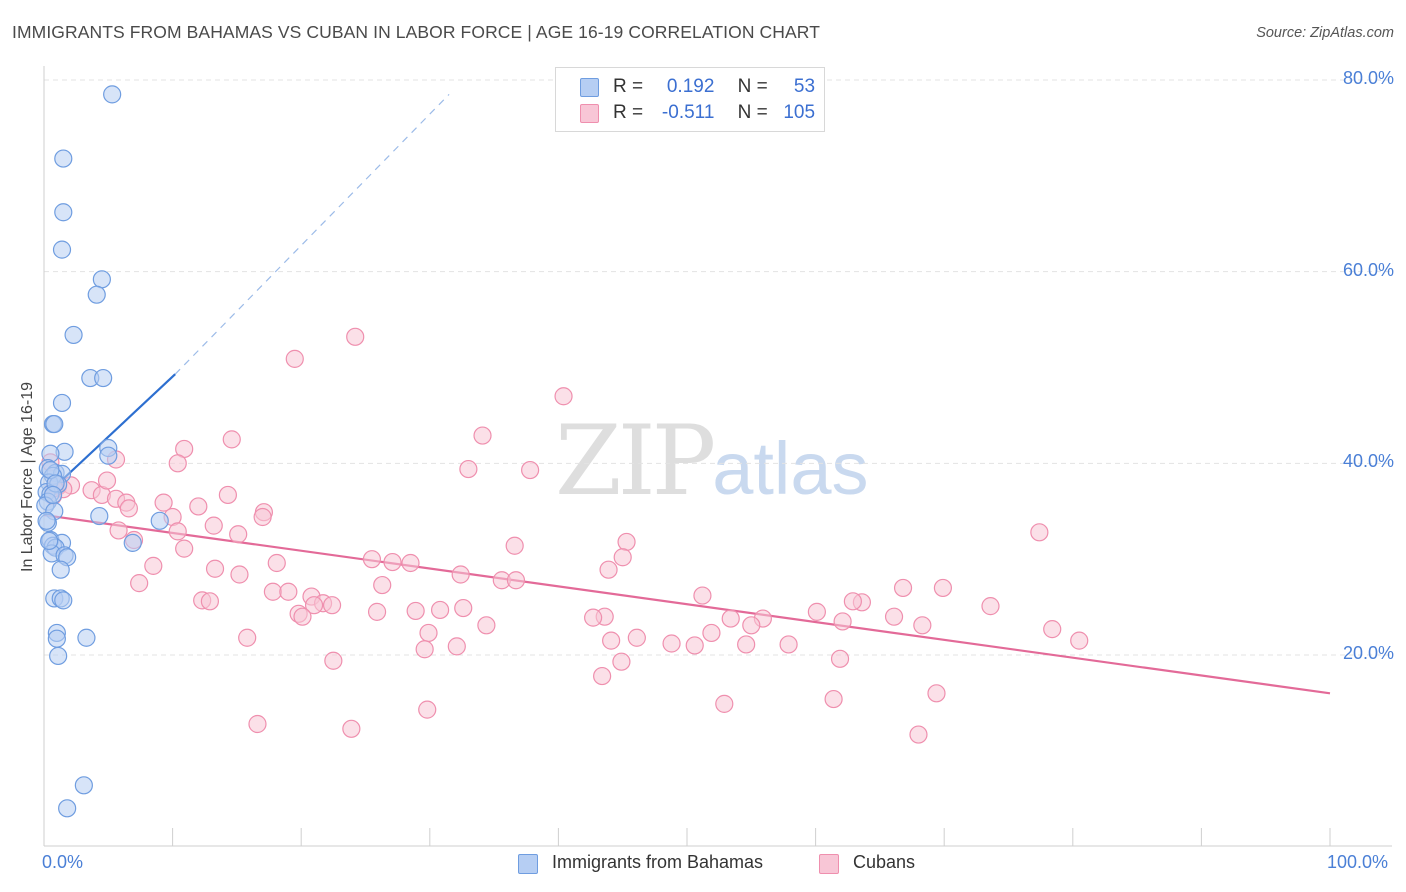 The width and height of the screenshot is (1406, 892). Describe the element at coordinates (589, 87) in the screenshot. I see `legend-swatch-blue` at that location.